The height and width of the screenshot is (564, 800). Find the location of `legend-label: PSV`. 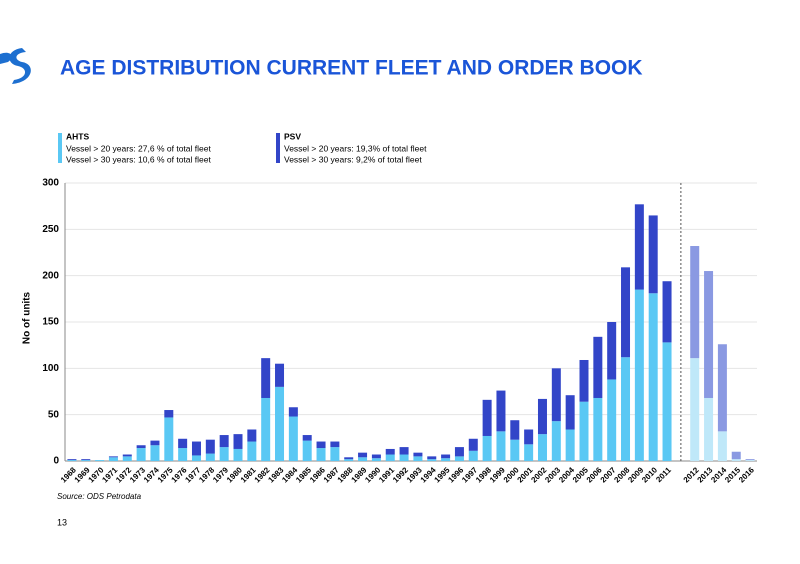

legend-label: PSV is located at coordinates (292, 136).